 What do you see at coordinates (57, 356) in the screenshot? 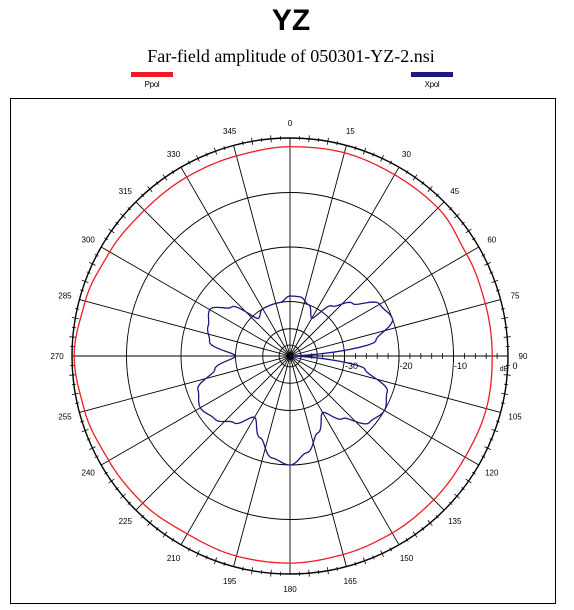
I see `angle-label: 270` at bounding box center [57, 356].